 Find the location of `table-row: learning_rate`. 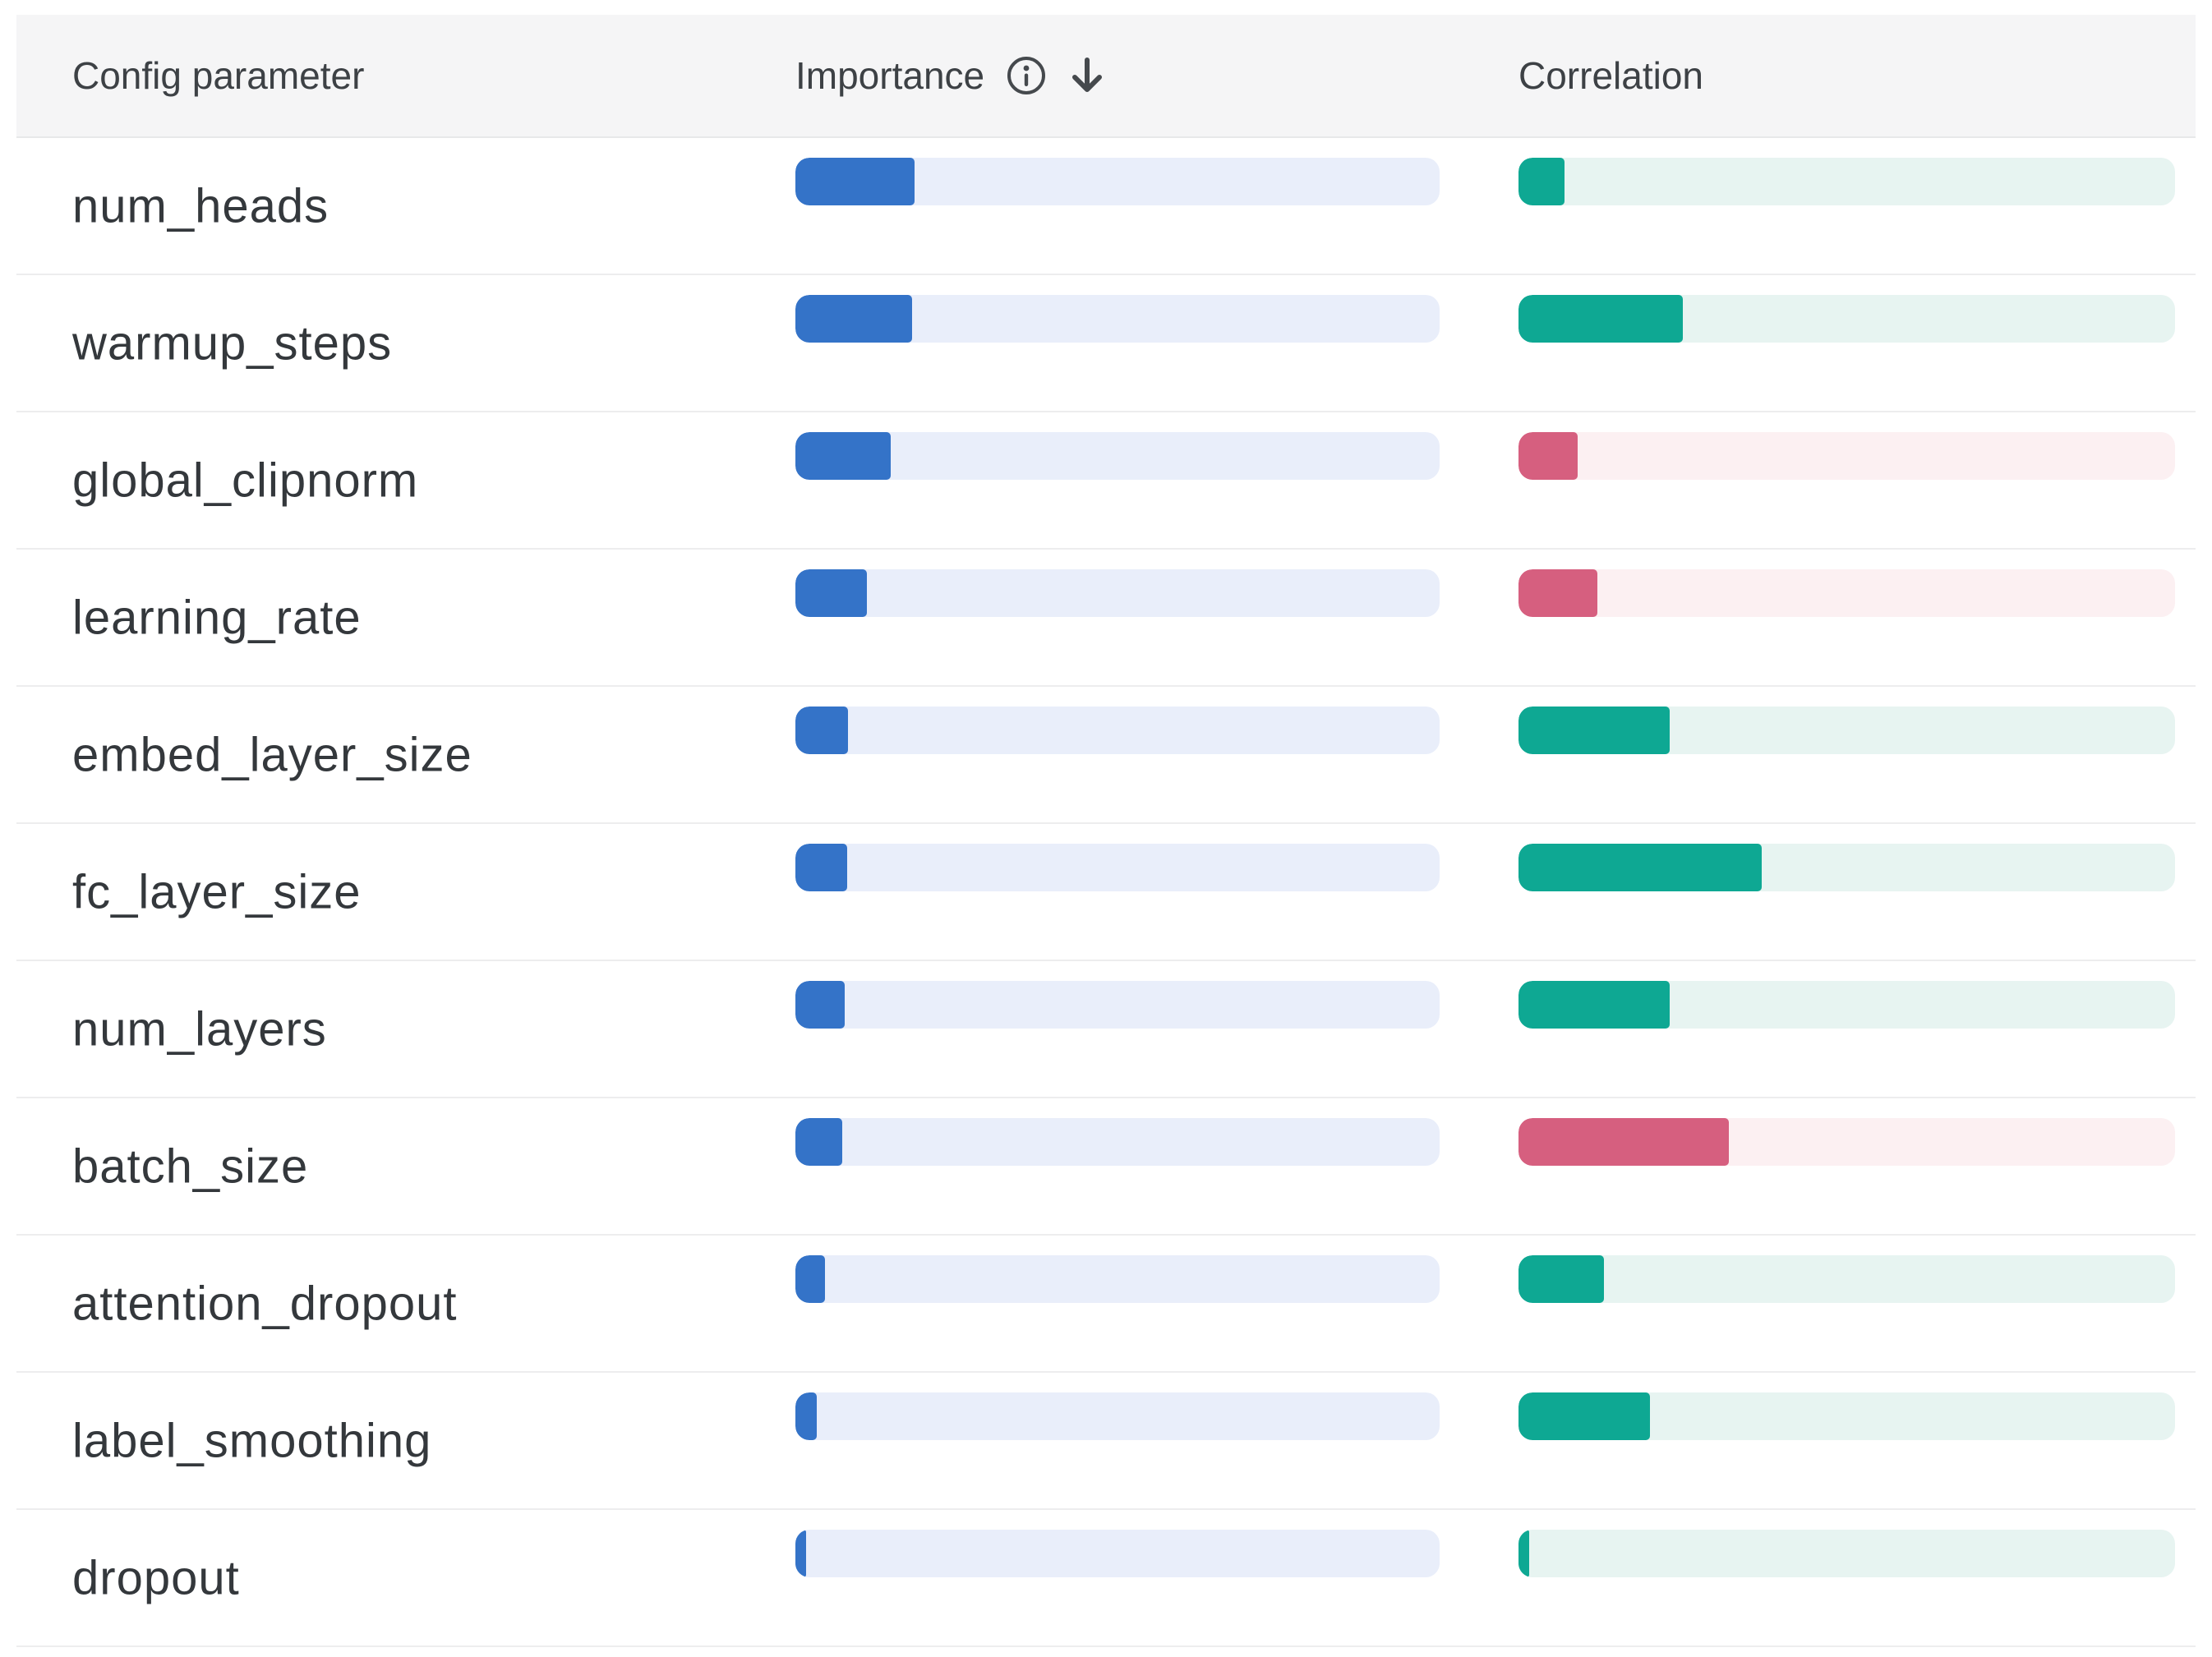

table-row: learning_rate is located at coordinates (1106, 619).